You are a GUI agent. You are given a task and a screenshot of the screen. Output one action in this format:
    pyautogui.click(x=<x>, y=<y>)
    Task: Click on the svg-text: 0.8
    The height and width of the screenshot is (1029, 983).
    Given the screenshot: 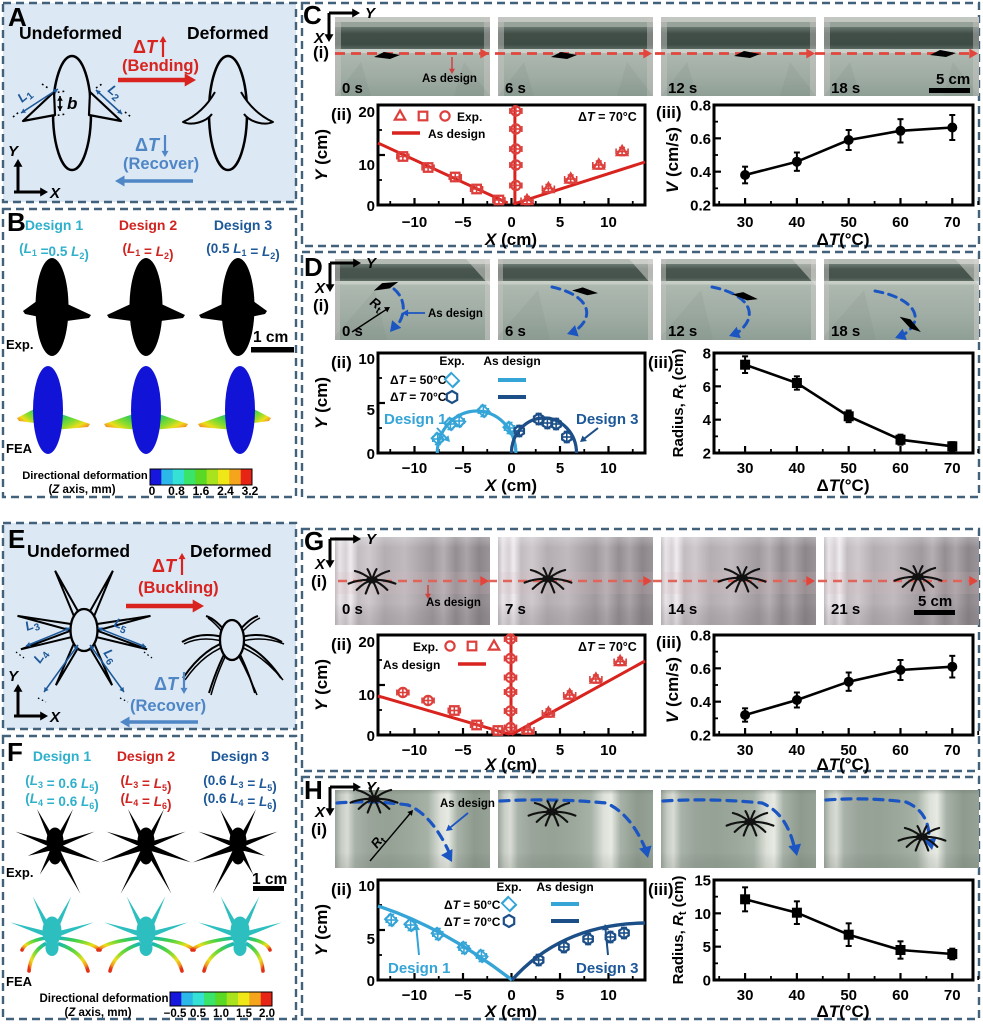 What is the action you would take?
    pyautogui.click(x=176, y=491)
    